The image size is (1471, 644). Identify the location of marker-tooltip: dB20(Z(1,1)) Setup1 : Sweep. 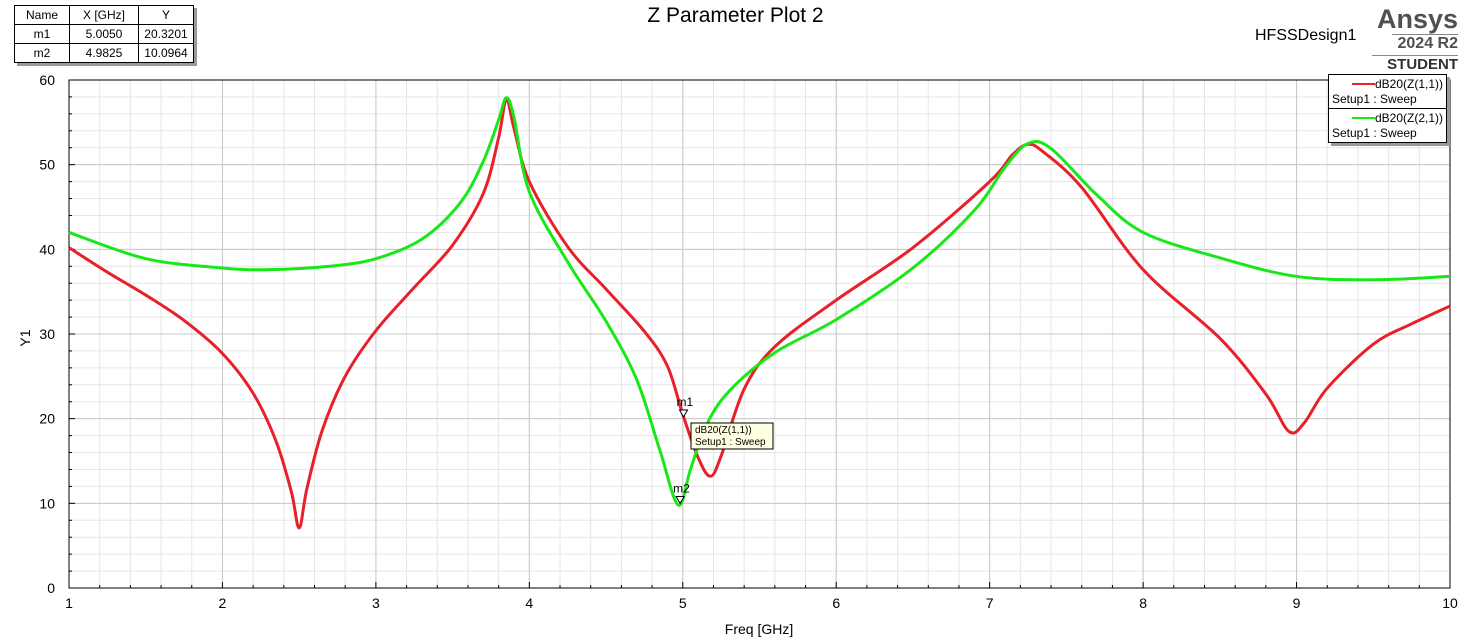
(732, 436).